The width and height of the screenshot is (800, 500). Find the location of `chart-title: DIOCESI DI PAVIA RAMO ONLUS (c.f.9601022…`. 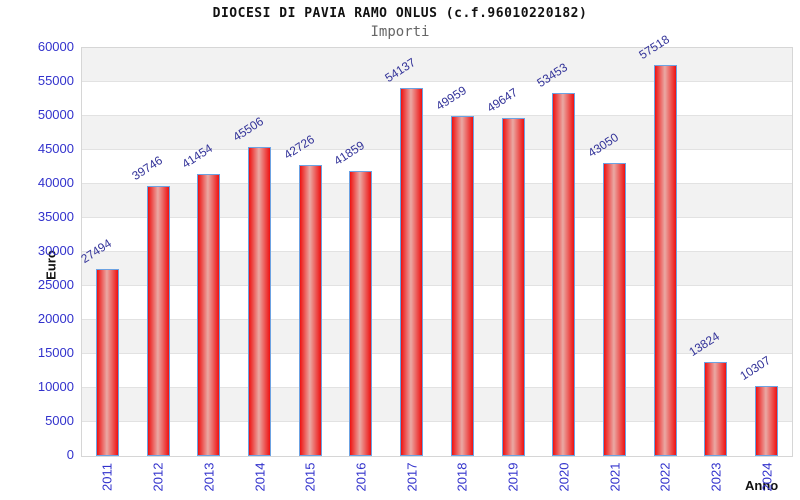

chart-title: DIOCESI DI PAVIA RAMO ONLUS (c.f.9601022… is located at coordinates (400, 13).